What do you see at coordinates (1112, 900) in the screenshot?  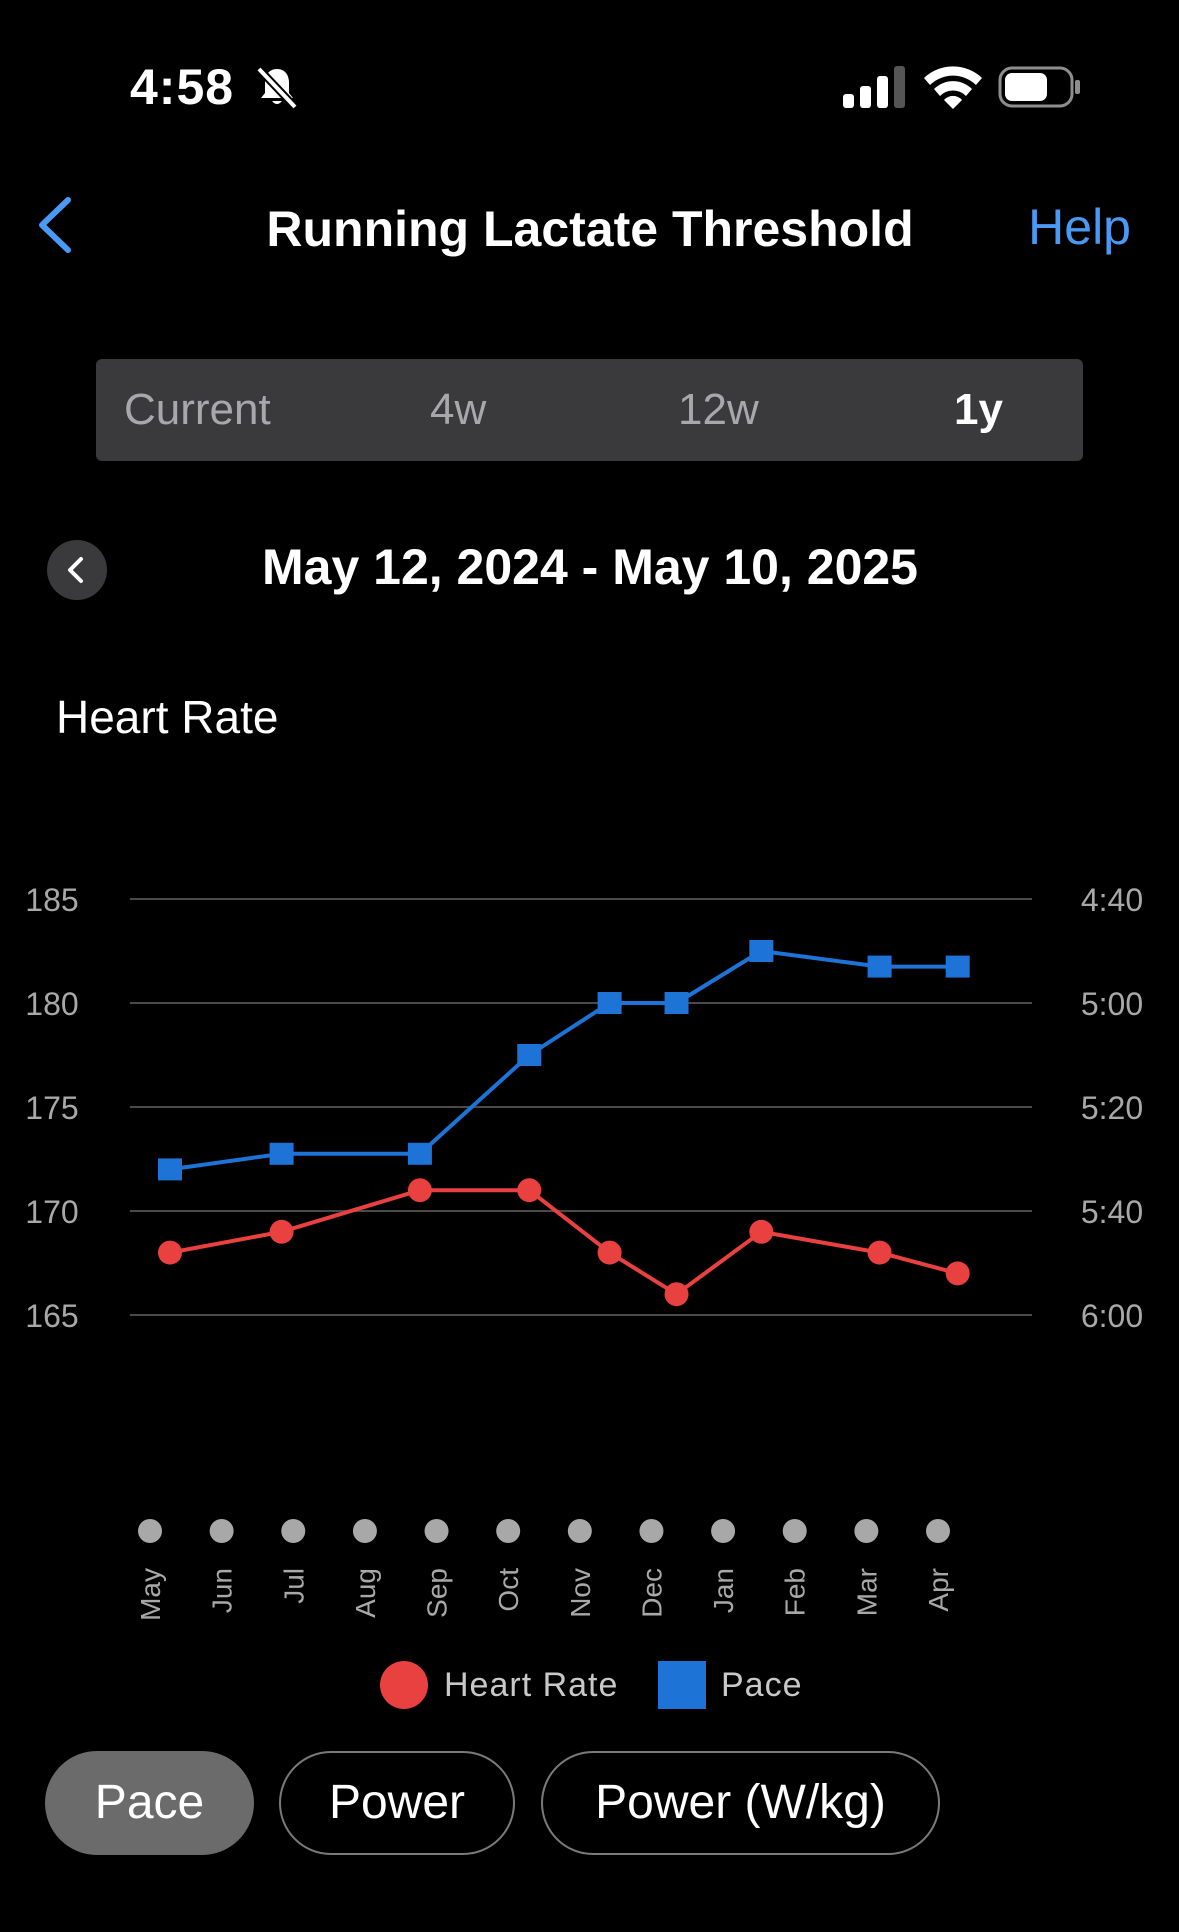 I see `y-right-tick-label: 4:40` at bounding box center [1112, 900].